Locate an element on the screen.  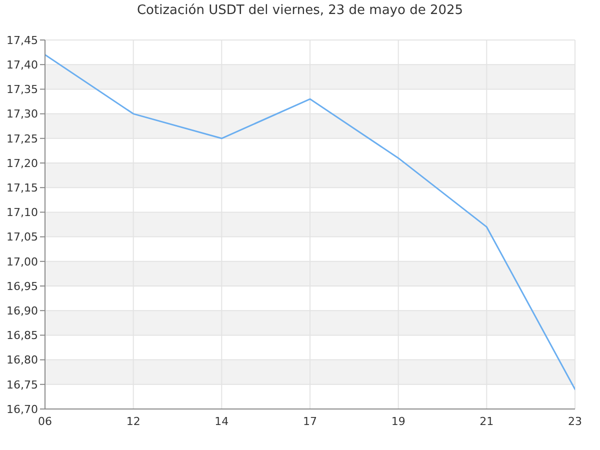
y-tick-label: 17,40 is located at coordinates (22, 65).